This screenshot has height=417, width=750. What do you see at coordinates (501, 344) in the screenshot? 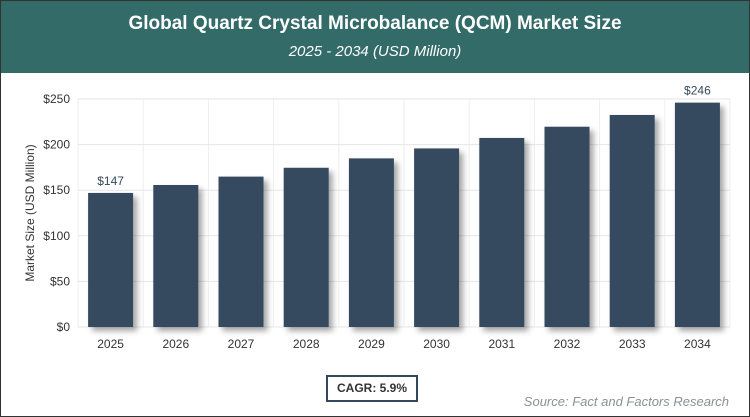
I see `x-tick-label: 2031` at bounding box center [501, 344].